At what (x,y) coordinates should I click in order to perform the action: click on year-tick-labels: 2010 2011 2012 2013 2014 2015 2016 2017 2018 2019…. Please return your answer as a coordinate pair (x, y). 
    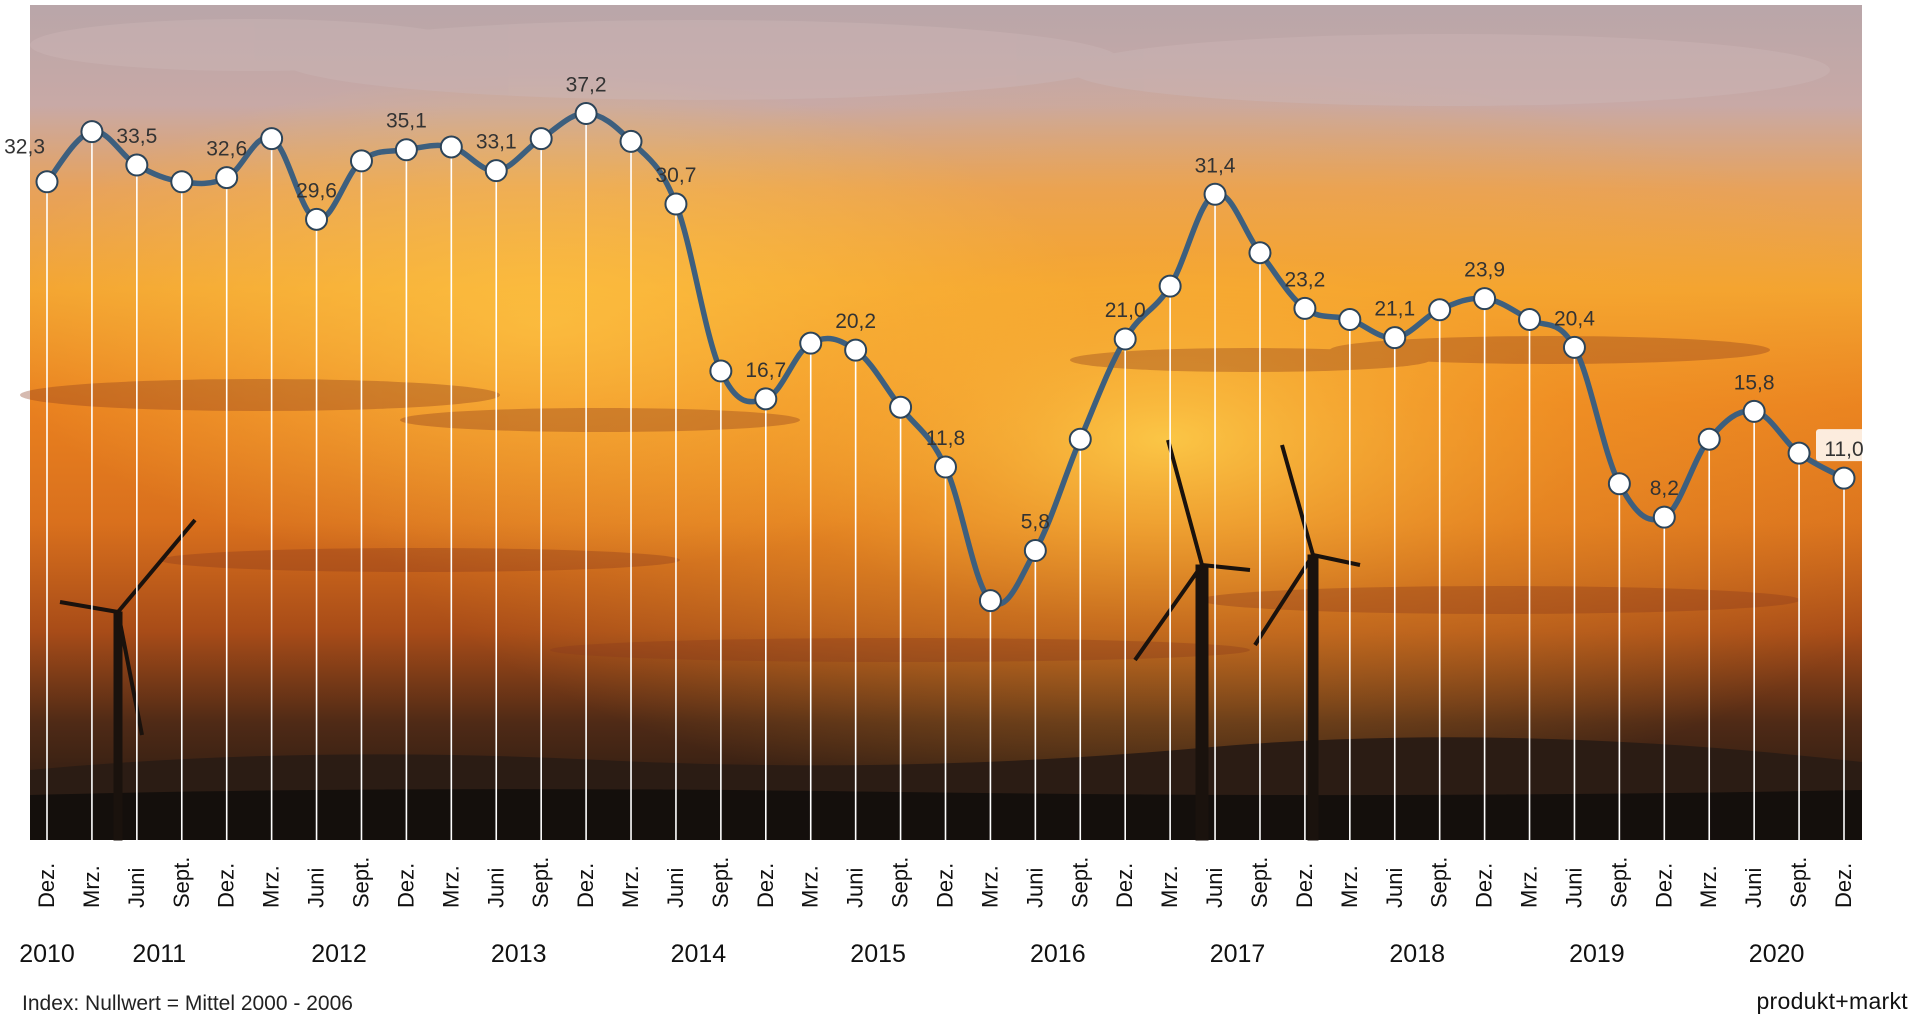
    Looking at the image, I should click on (911, 954).